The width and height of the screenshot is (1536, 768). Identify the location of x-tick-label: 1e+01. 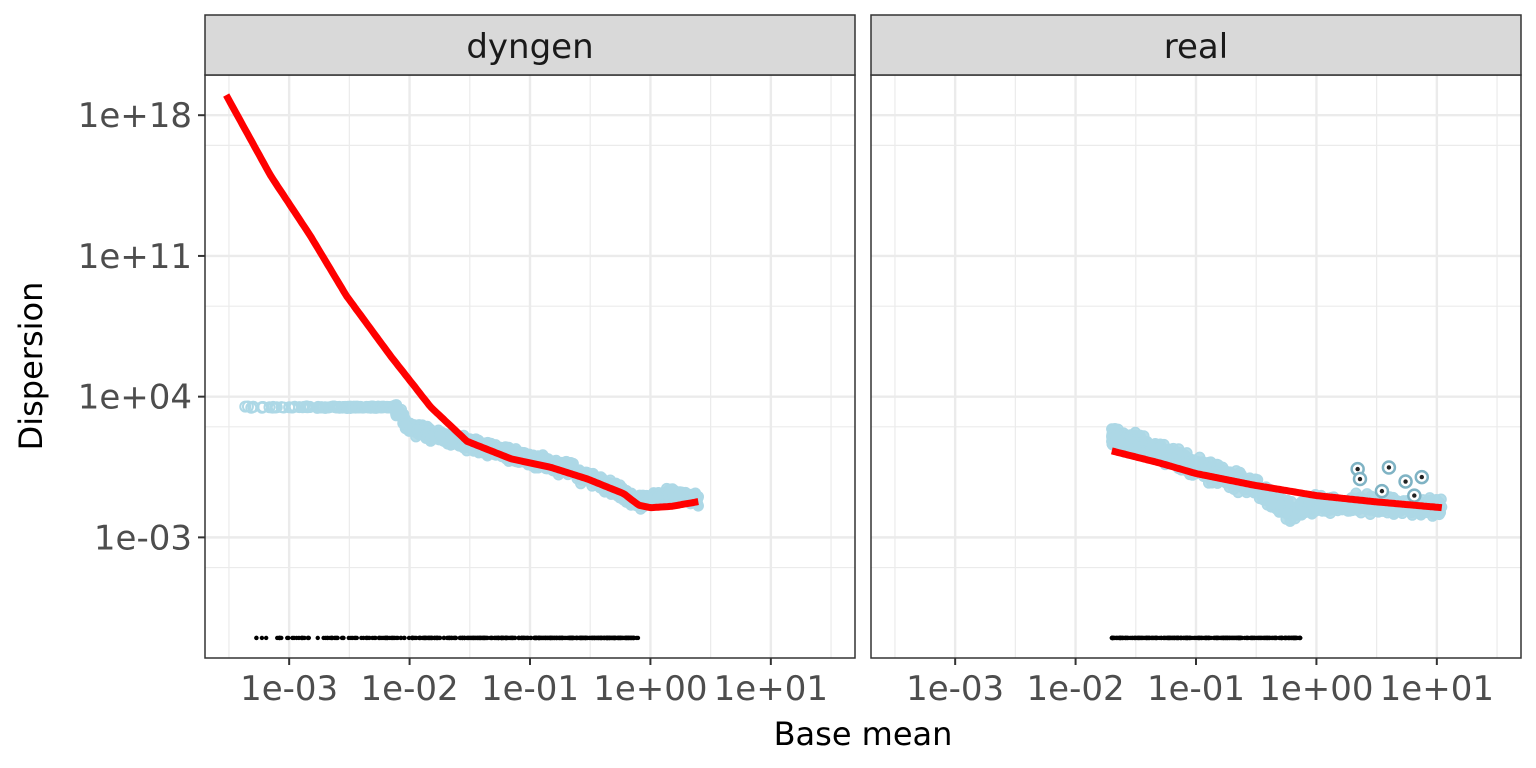
(1437, 689).